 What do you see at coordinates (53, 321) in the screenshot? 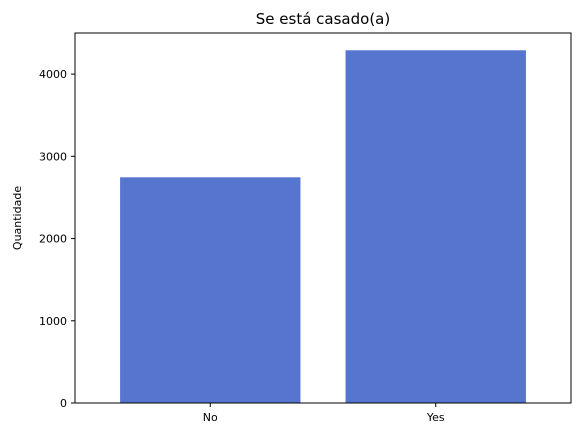
I see `y-tick-label: 1000` at bounding box center [53, 321].